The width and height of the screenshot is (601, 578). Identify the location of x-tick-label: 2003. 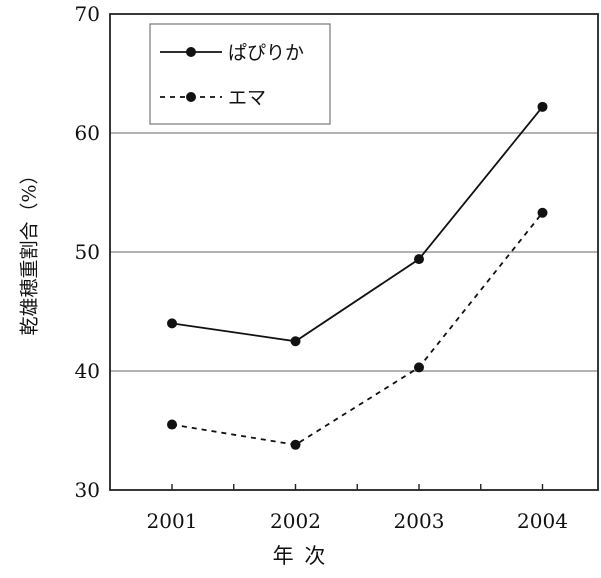
(419, 521).